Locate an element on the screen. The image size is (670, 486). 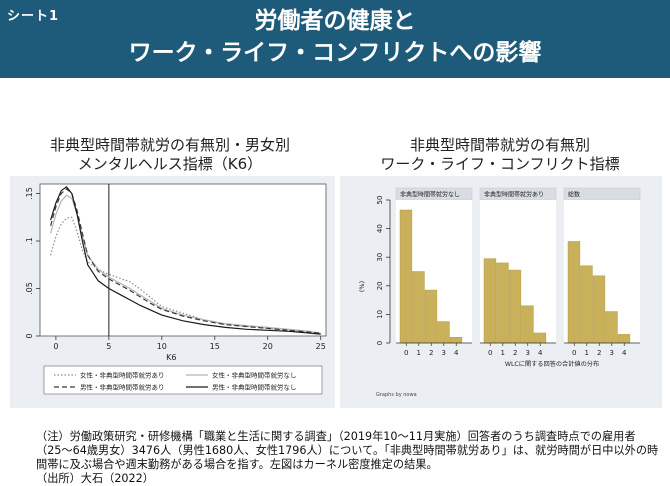
x-tick-label: 5 is located at coordinates (108, 346).